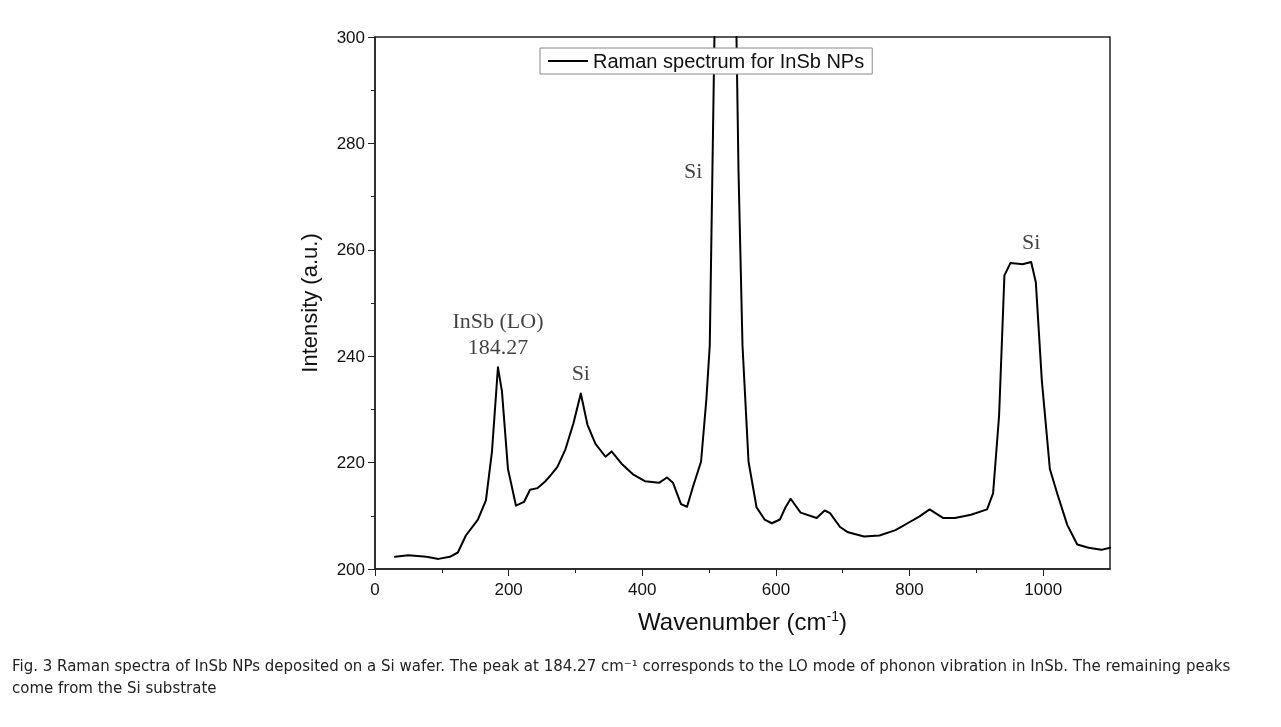 The width and height of the screenshot is (1281, 727). What do you see at coordinates (350, 250) in the screenshot?
I see `y-tick-label: 260` at bounding box center [350, 250].